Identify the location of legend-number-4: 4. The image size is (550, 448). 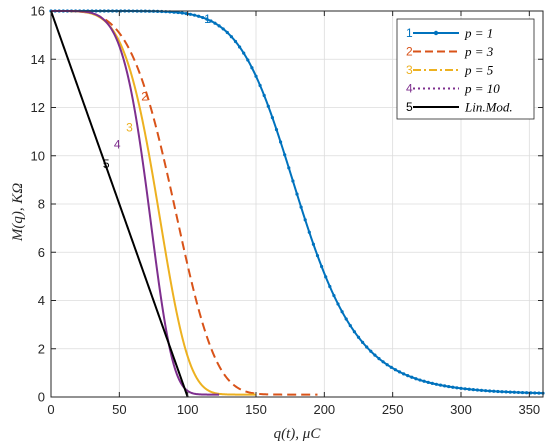
(409, 89).